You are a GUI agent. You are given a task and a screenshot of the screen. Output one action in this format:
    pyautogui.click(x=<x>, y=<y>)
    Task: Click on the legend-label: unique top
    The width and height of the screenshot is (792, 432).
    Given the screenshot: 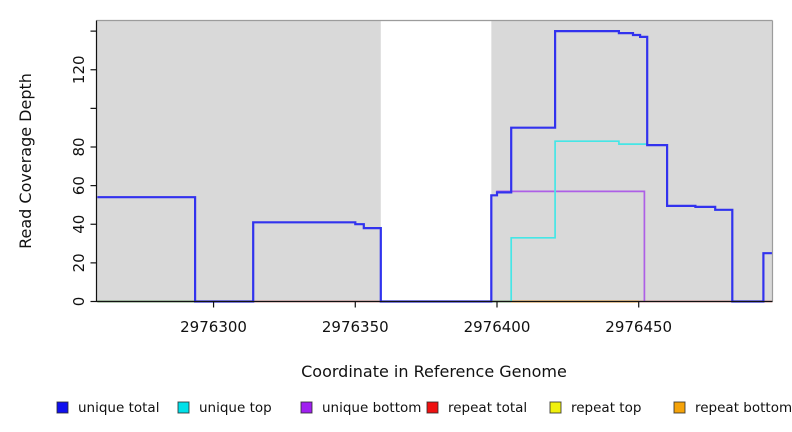 What is the action you would take?
    pyautogui.click(x=235, y=408)
    